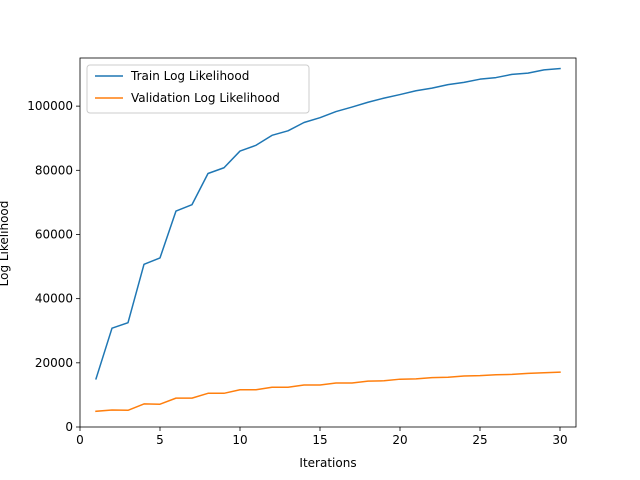  Describe the element at coordinates (239, 440) in the screenshot. I see `x-tick-label: 10` at that location.